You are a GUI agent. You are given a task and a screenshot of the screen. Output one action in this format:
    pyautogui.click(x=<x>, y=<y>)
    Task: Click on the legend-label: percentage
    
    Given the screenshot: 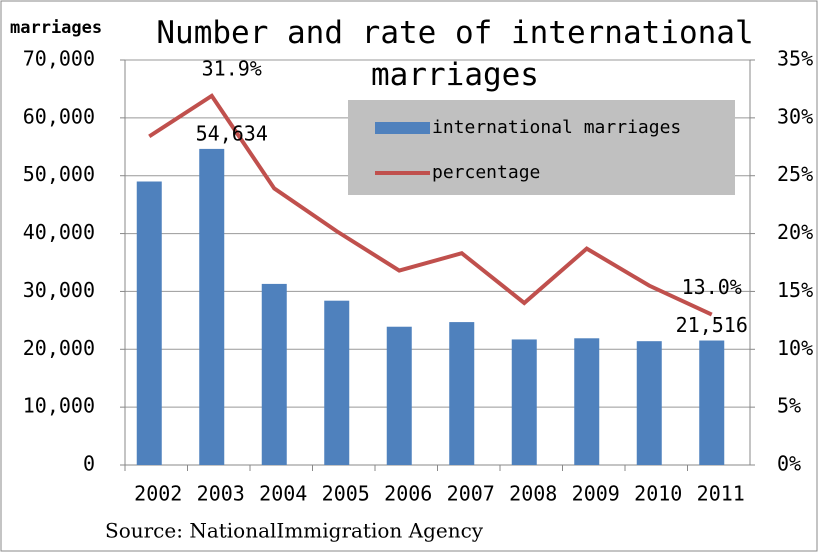 What is the action you would take?
    pyautogui.click(x=486, y=172)
    